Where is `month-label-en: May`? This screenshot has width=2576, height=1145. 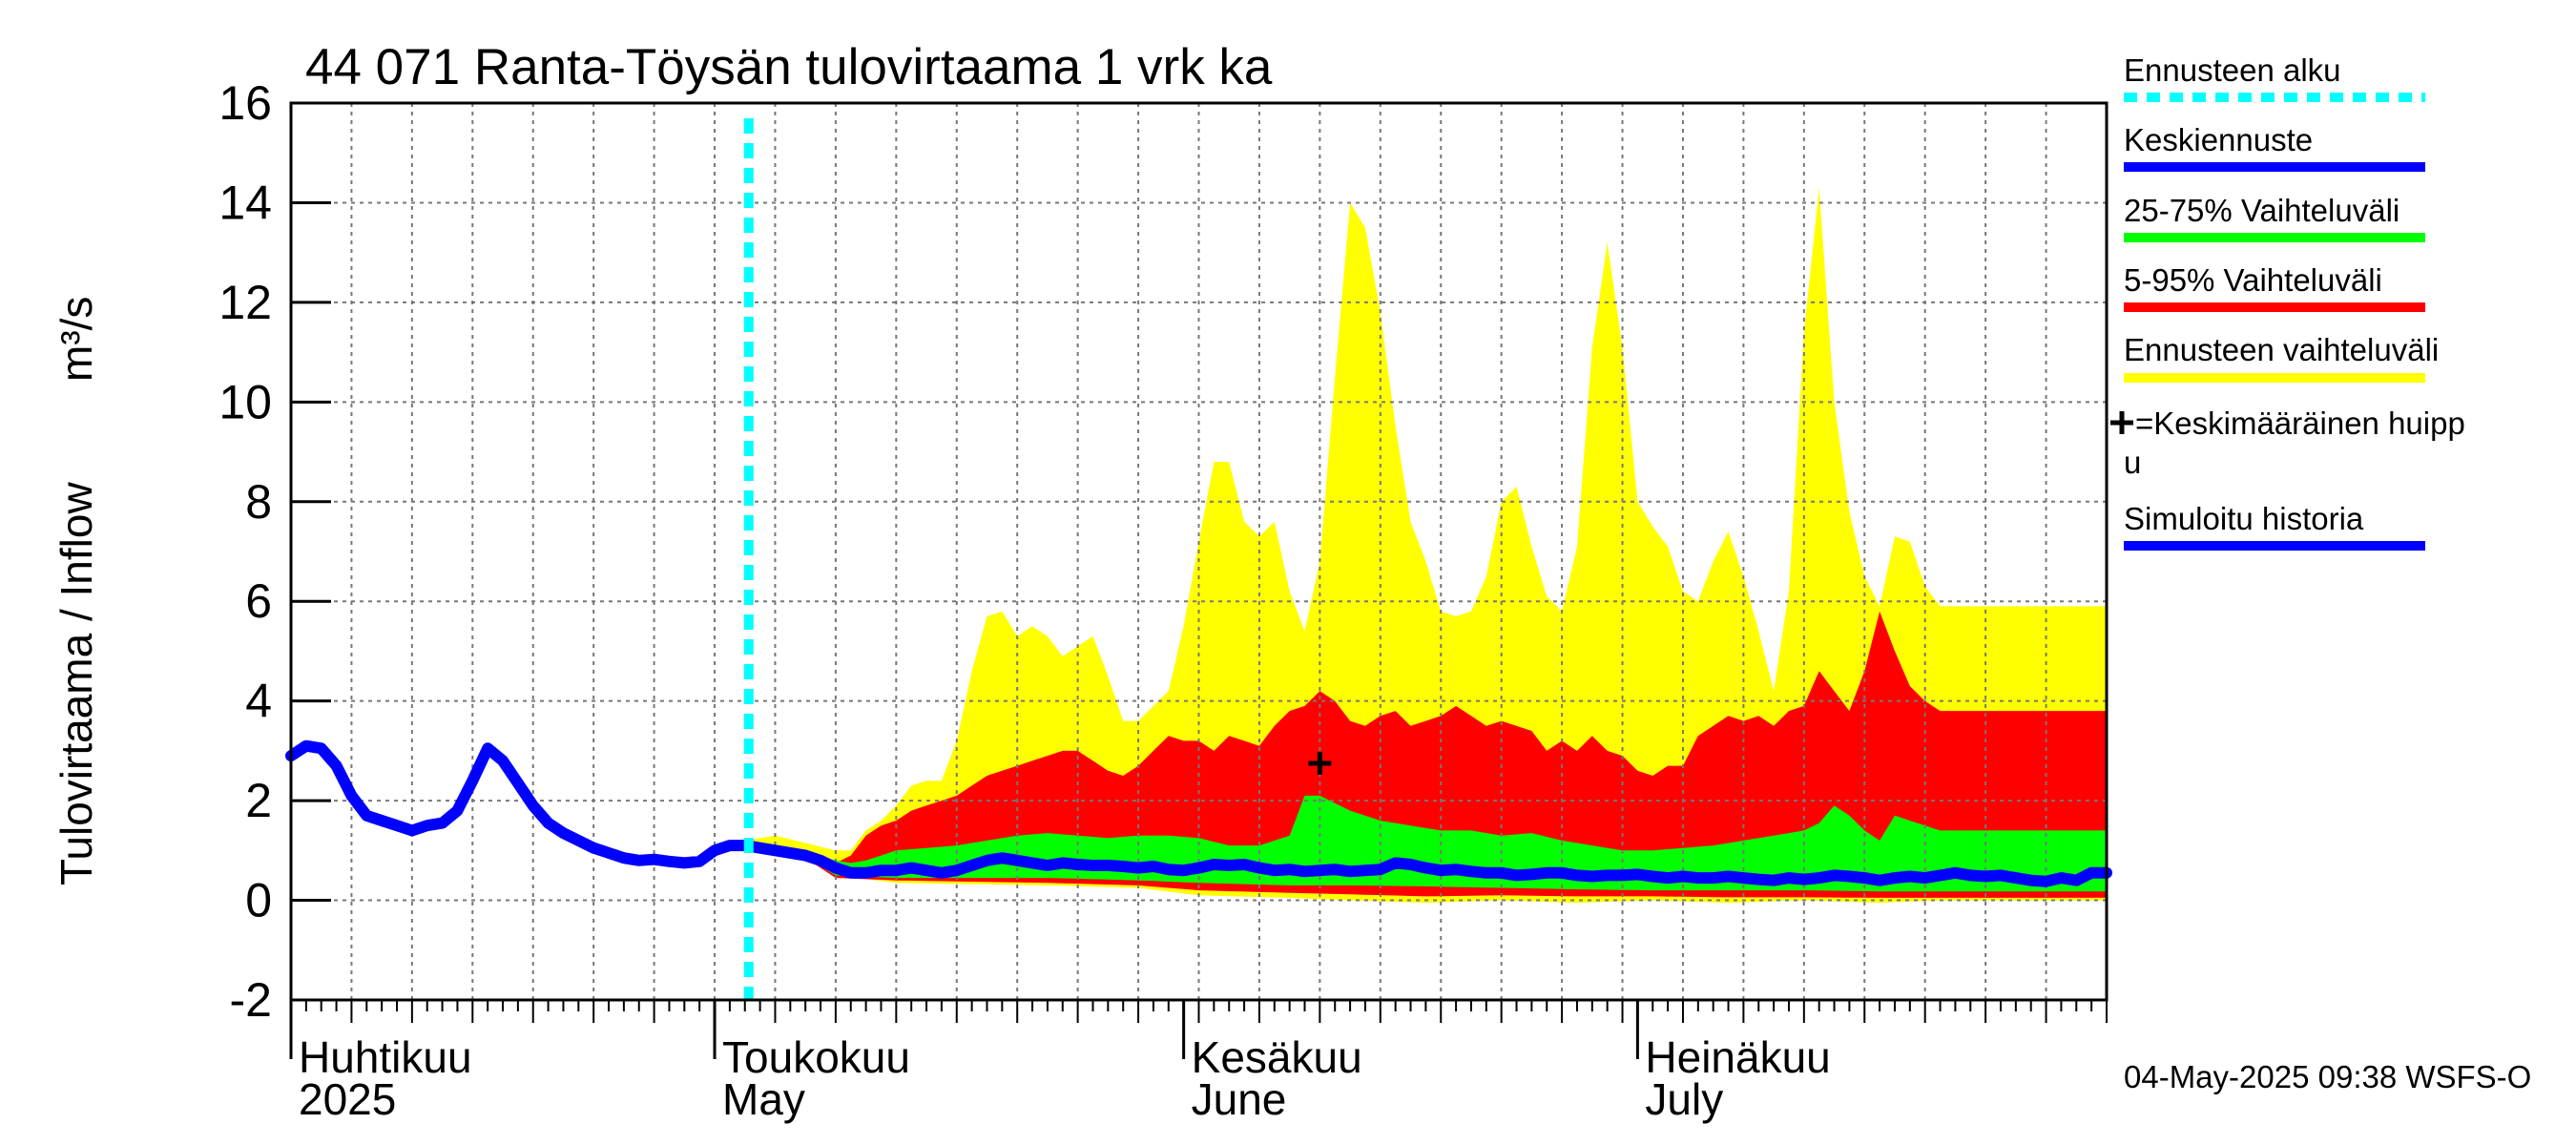 month-label-en: May is located at coordinates (763, 1099).